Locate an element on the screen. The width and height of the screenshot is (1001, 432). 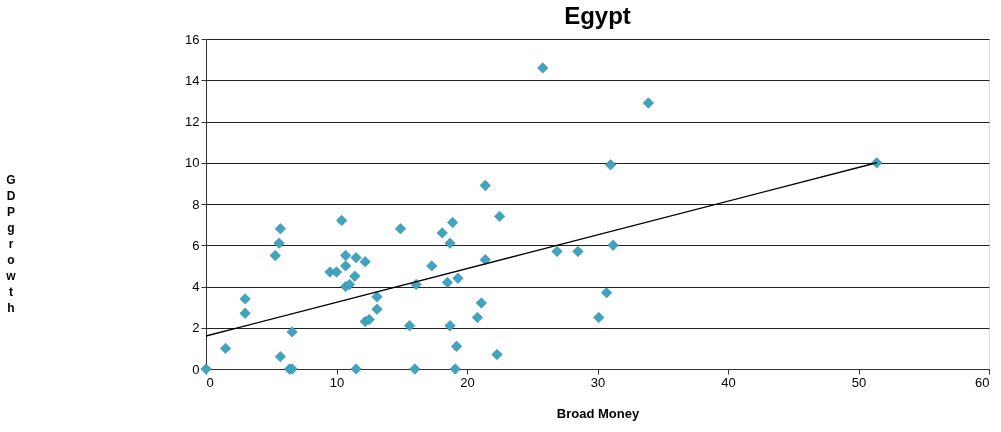
y-tick-label: 2 is located at coordinates (196, 328).